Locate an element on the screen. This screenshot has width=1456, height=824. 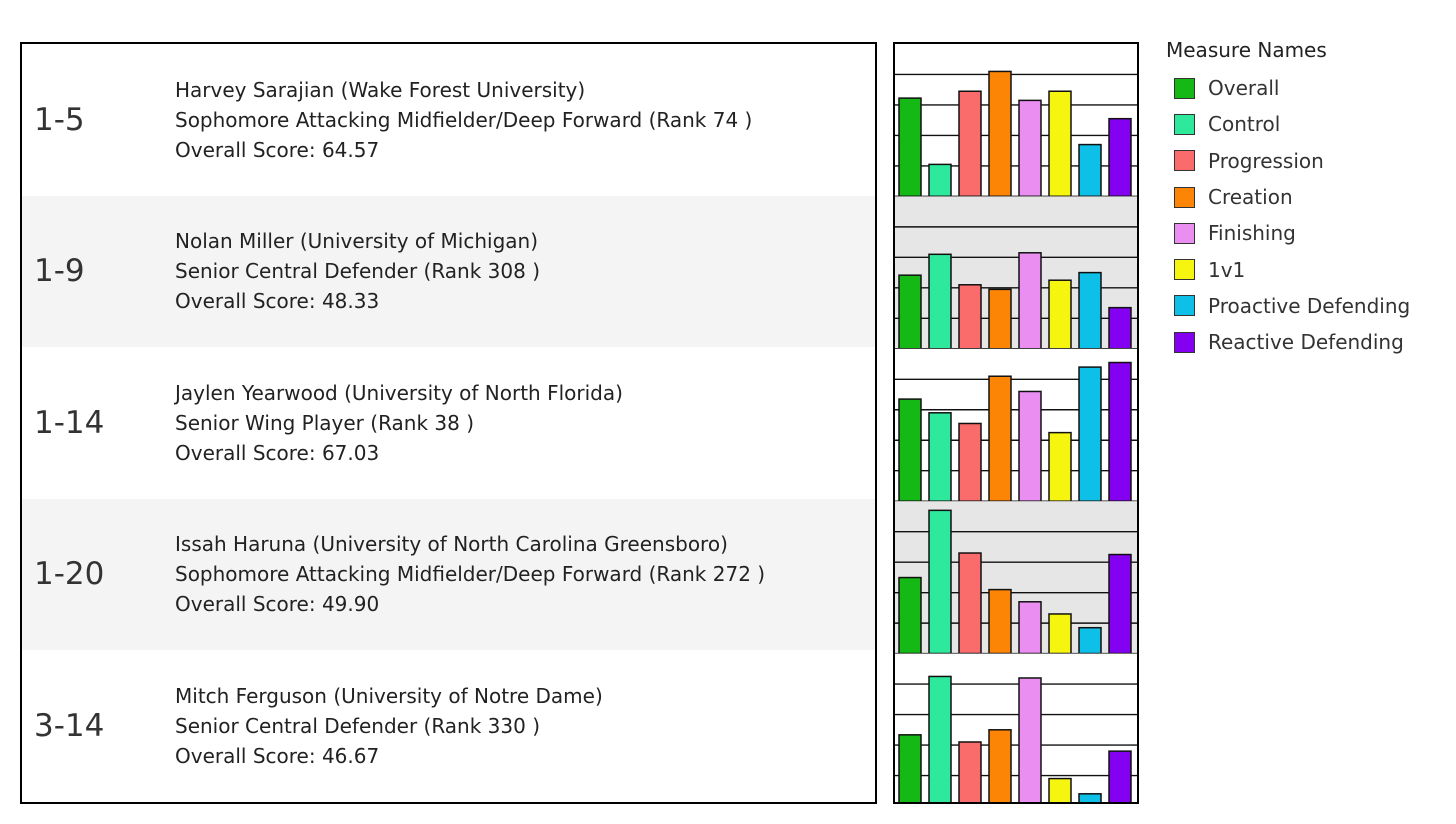
legend-item-creation: Creation is located at coordinates (1288, 197).